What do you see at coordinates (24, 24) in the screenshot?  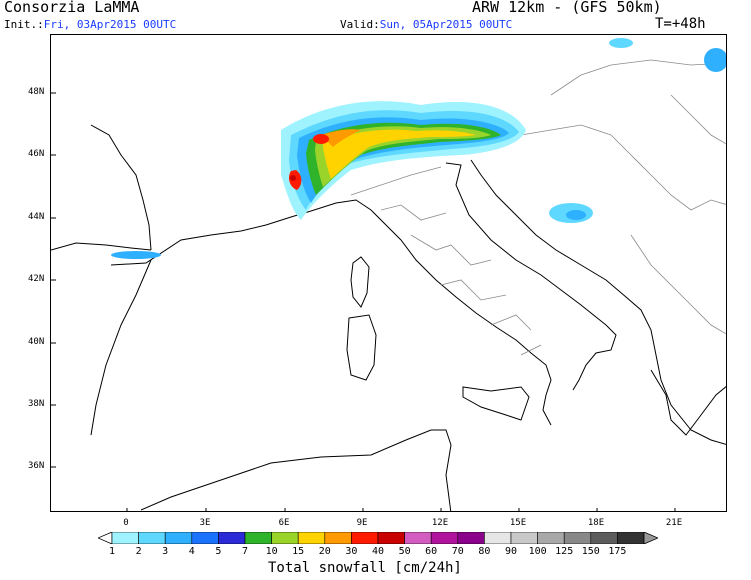 I see `init-label: Init.:` at bounding box center [24, 24].